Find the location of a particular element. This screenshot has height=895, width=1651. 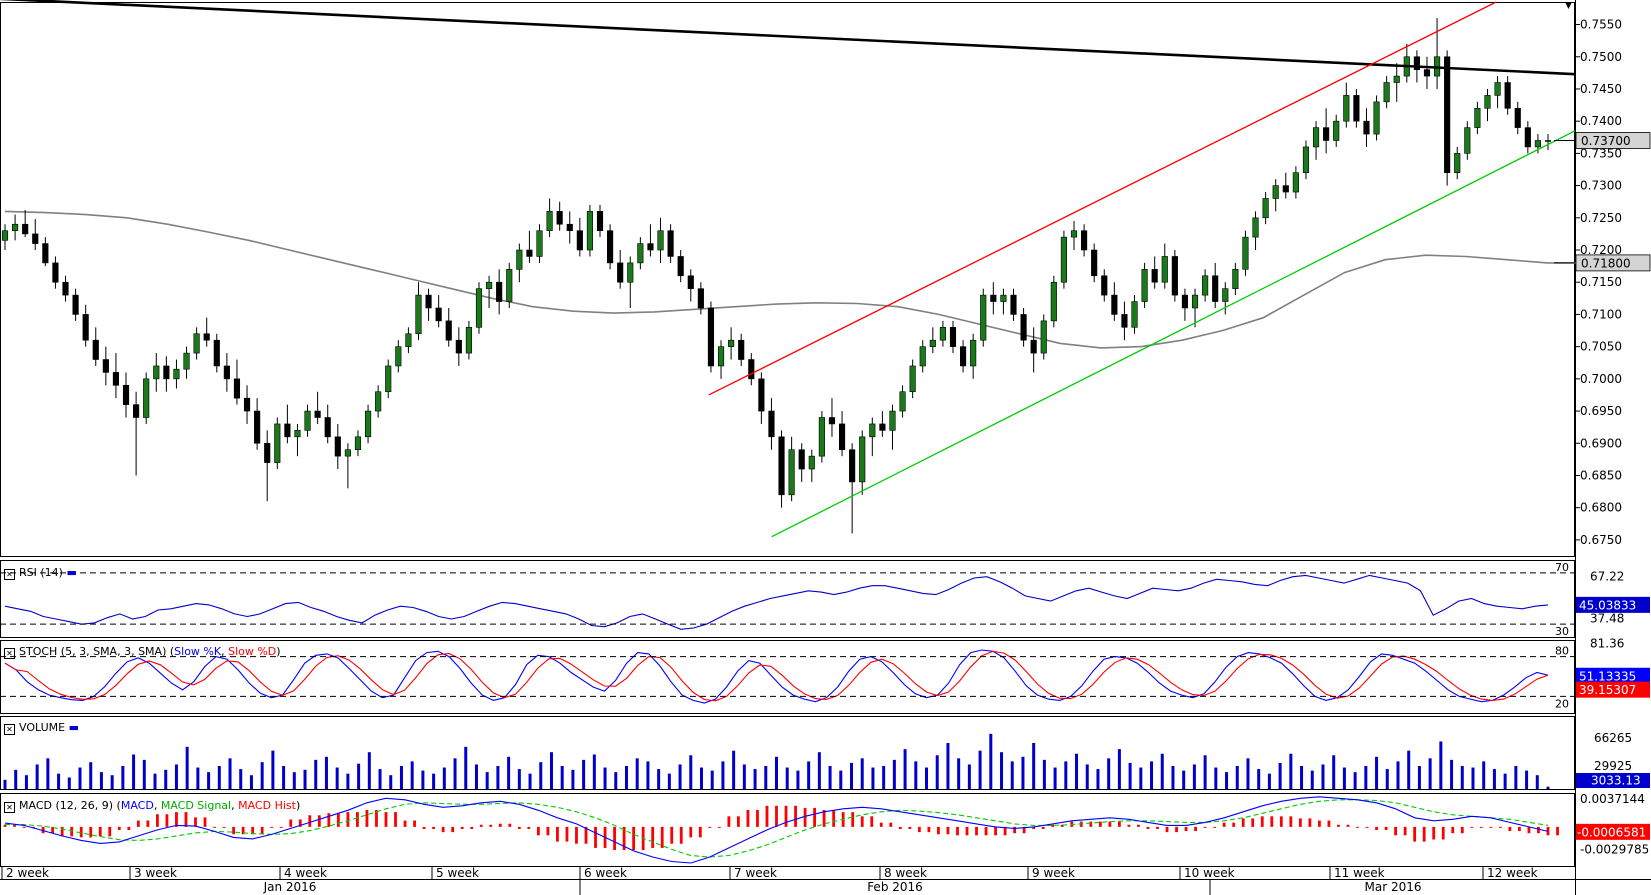

week-label: 7 week is located at coordinates (755, 873).